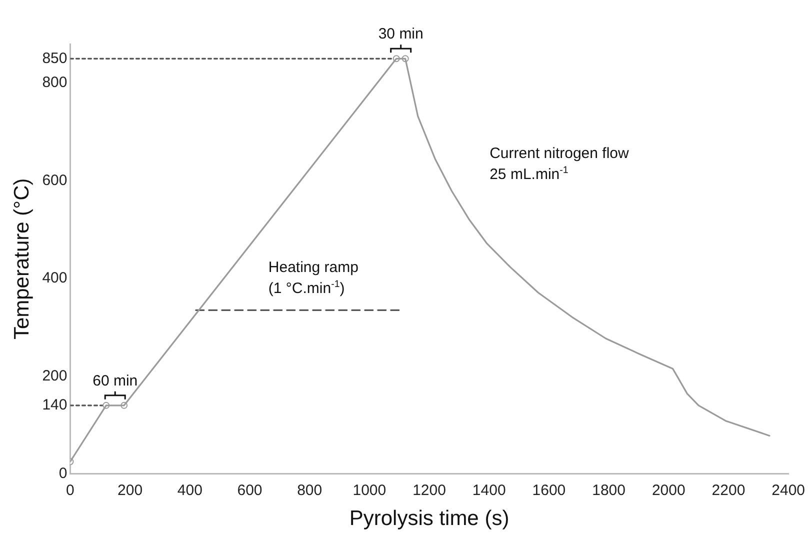 The width and height of the screenshot is (808, 540). I want to click on annotation: 60 min, so click(115, 381).